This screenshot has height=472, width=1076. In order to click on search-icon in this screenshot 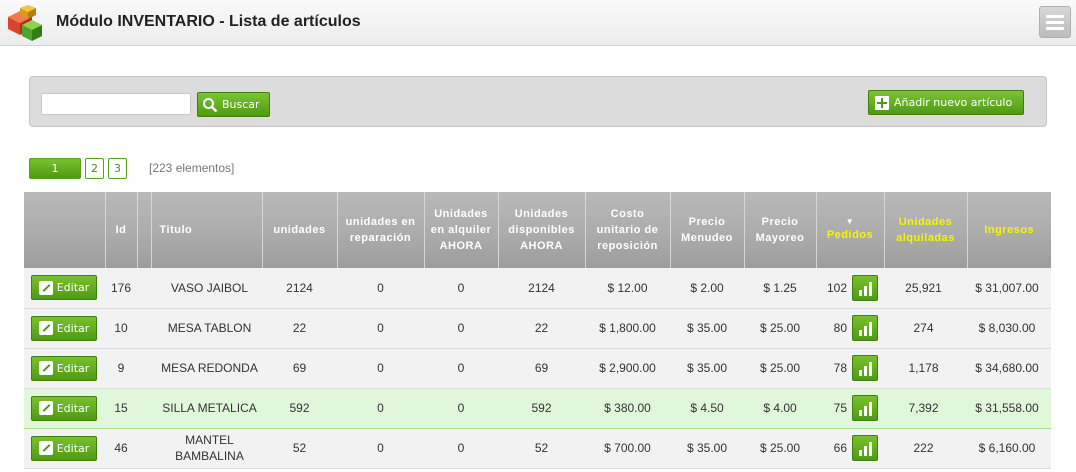, I will do `click(210, 104)`.